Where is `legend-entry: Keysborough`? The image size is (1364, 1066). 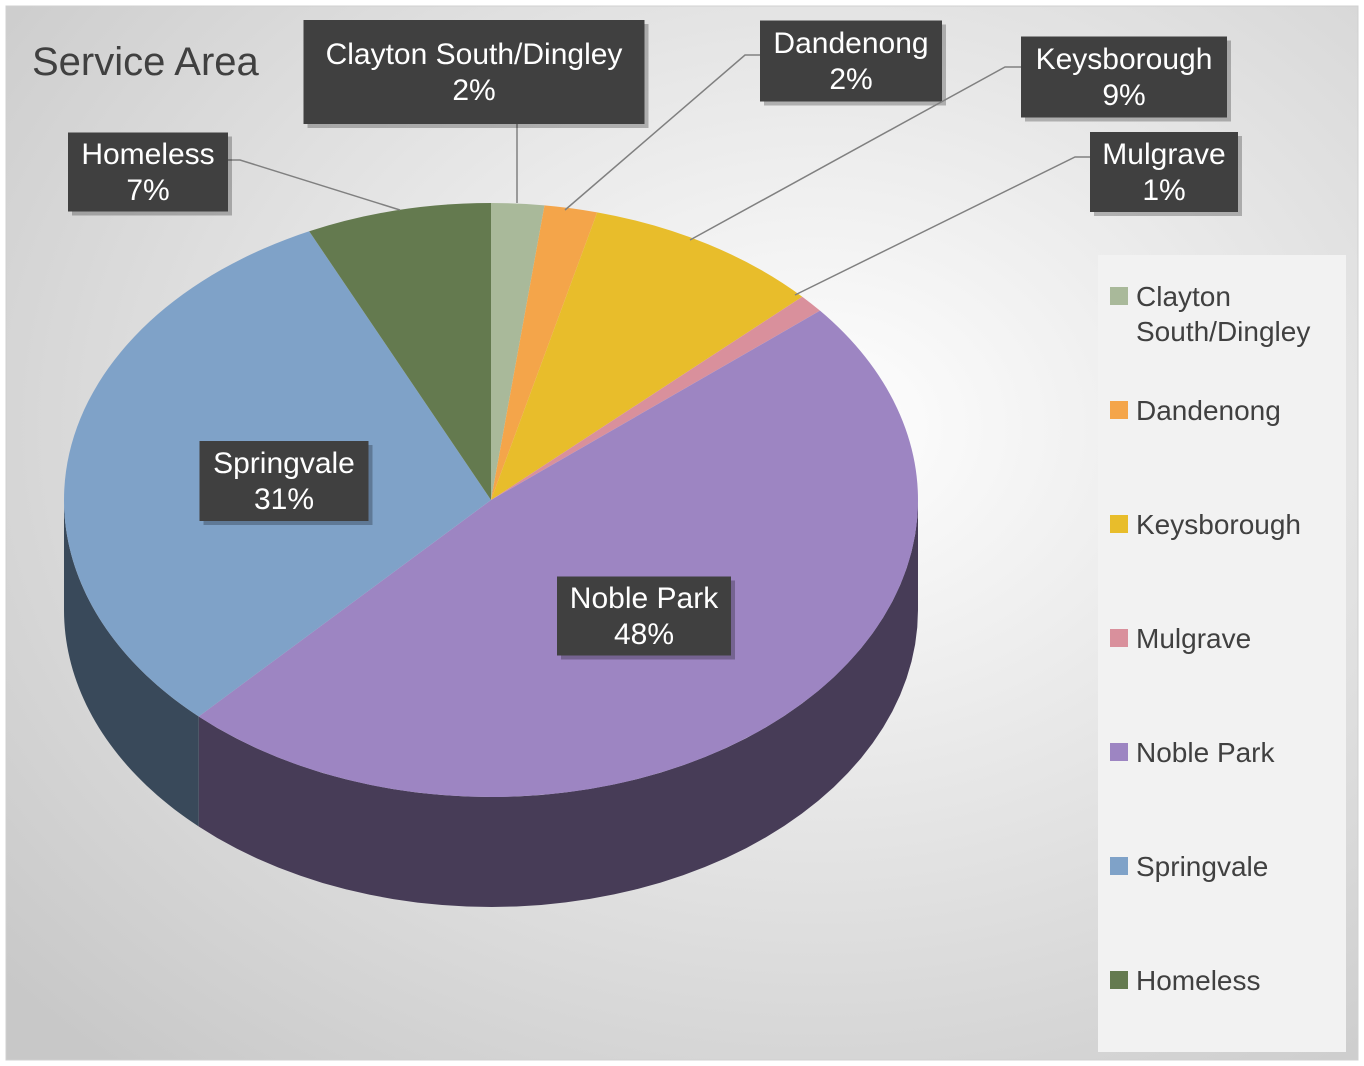
legend-entry: Keysborough is located at coordinates (1224, 564).